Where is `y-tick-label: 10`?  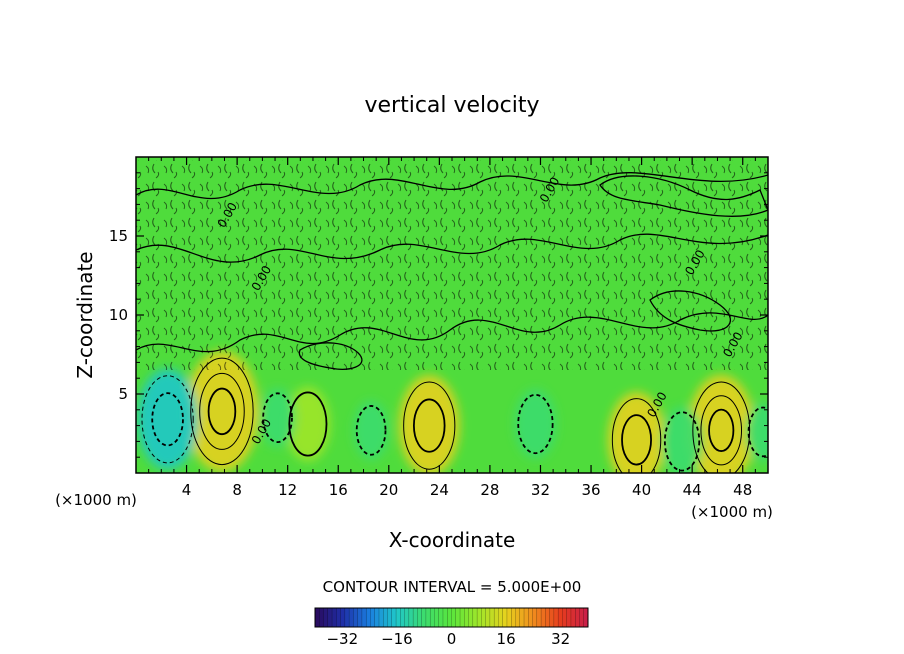
y-tick-label: 10 is located at coordinates (118, 315).